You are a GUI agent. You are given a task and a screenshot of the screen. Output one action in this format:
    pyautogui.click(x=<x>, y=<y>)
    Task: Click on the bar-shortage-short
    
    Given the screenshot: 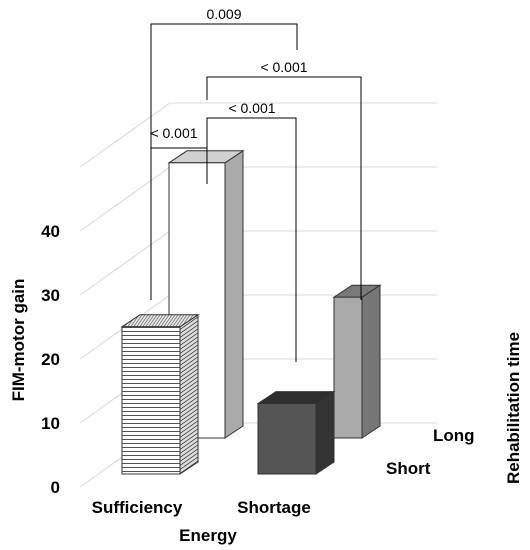 What is the action you would take?
    pyautogui.click(x=296, y=432)
    